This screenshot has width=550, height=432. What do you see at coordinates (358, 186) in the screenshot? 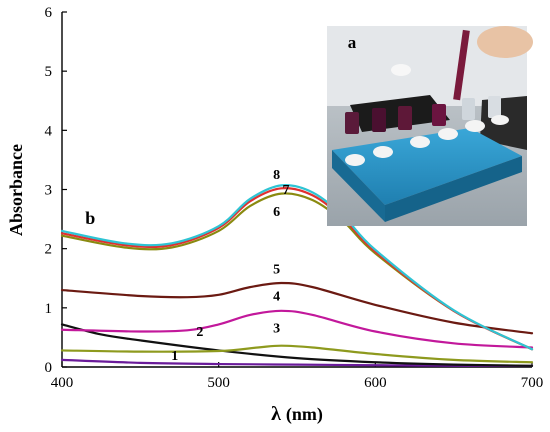
I see `inset-blue-rack-side` at bounding box center [358, 186].